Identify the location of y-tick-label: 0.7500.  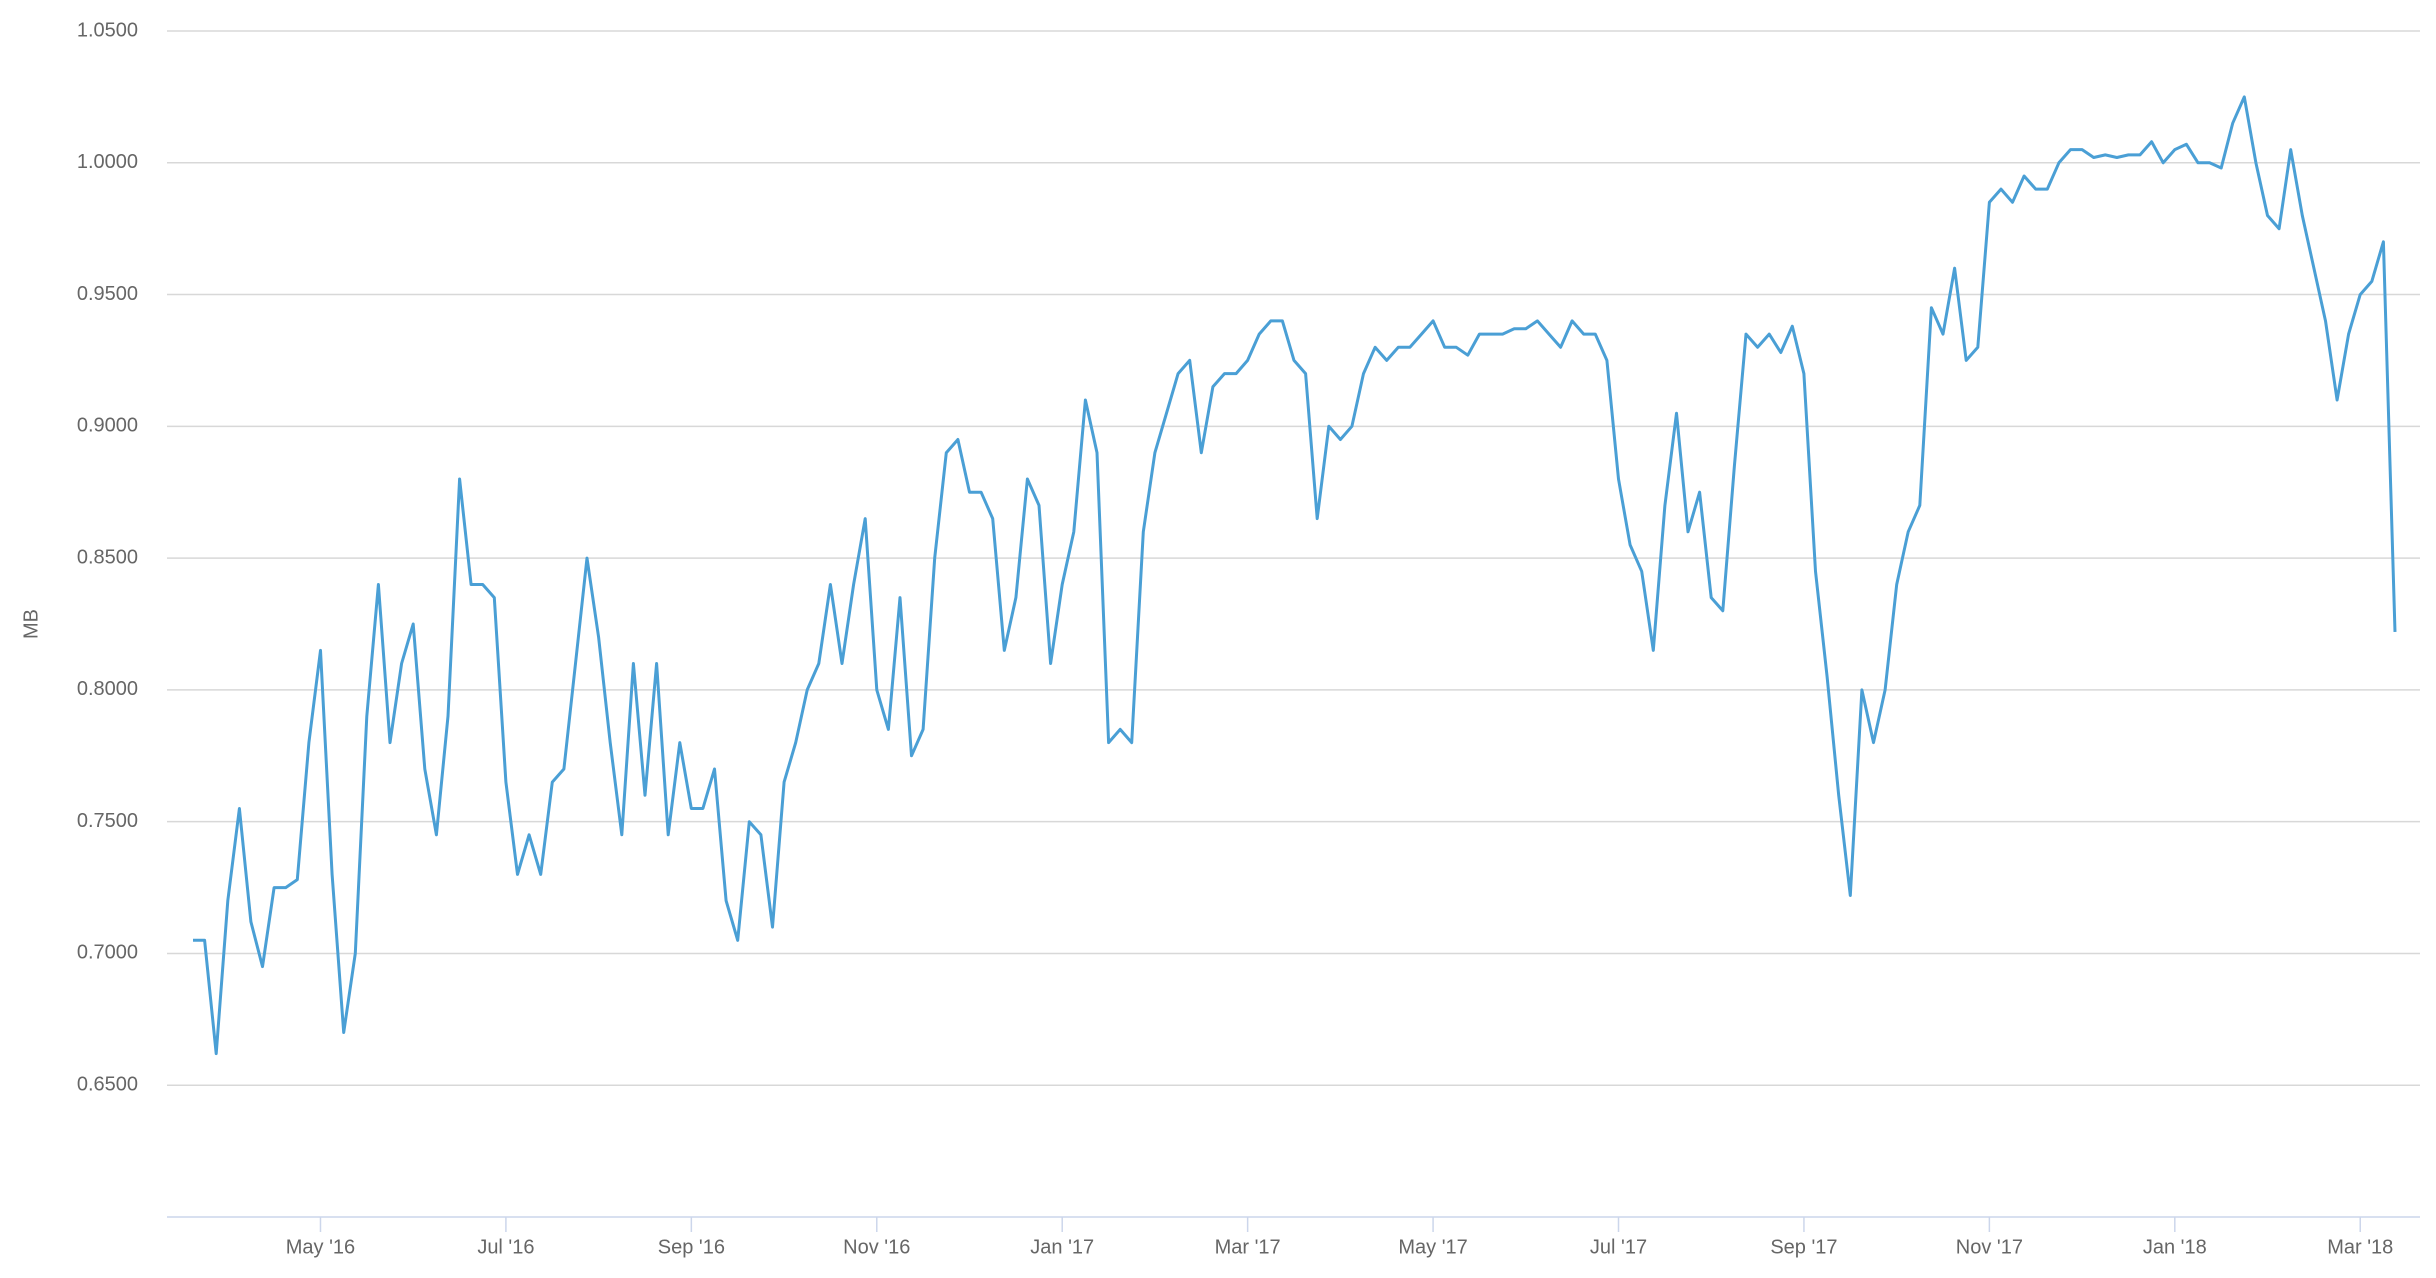
(107, 821).